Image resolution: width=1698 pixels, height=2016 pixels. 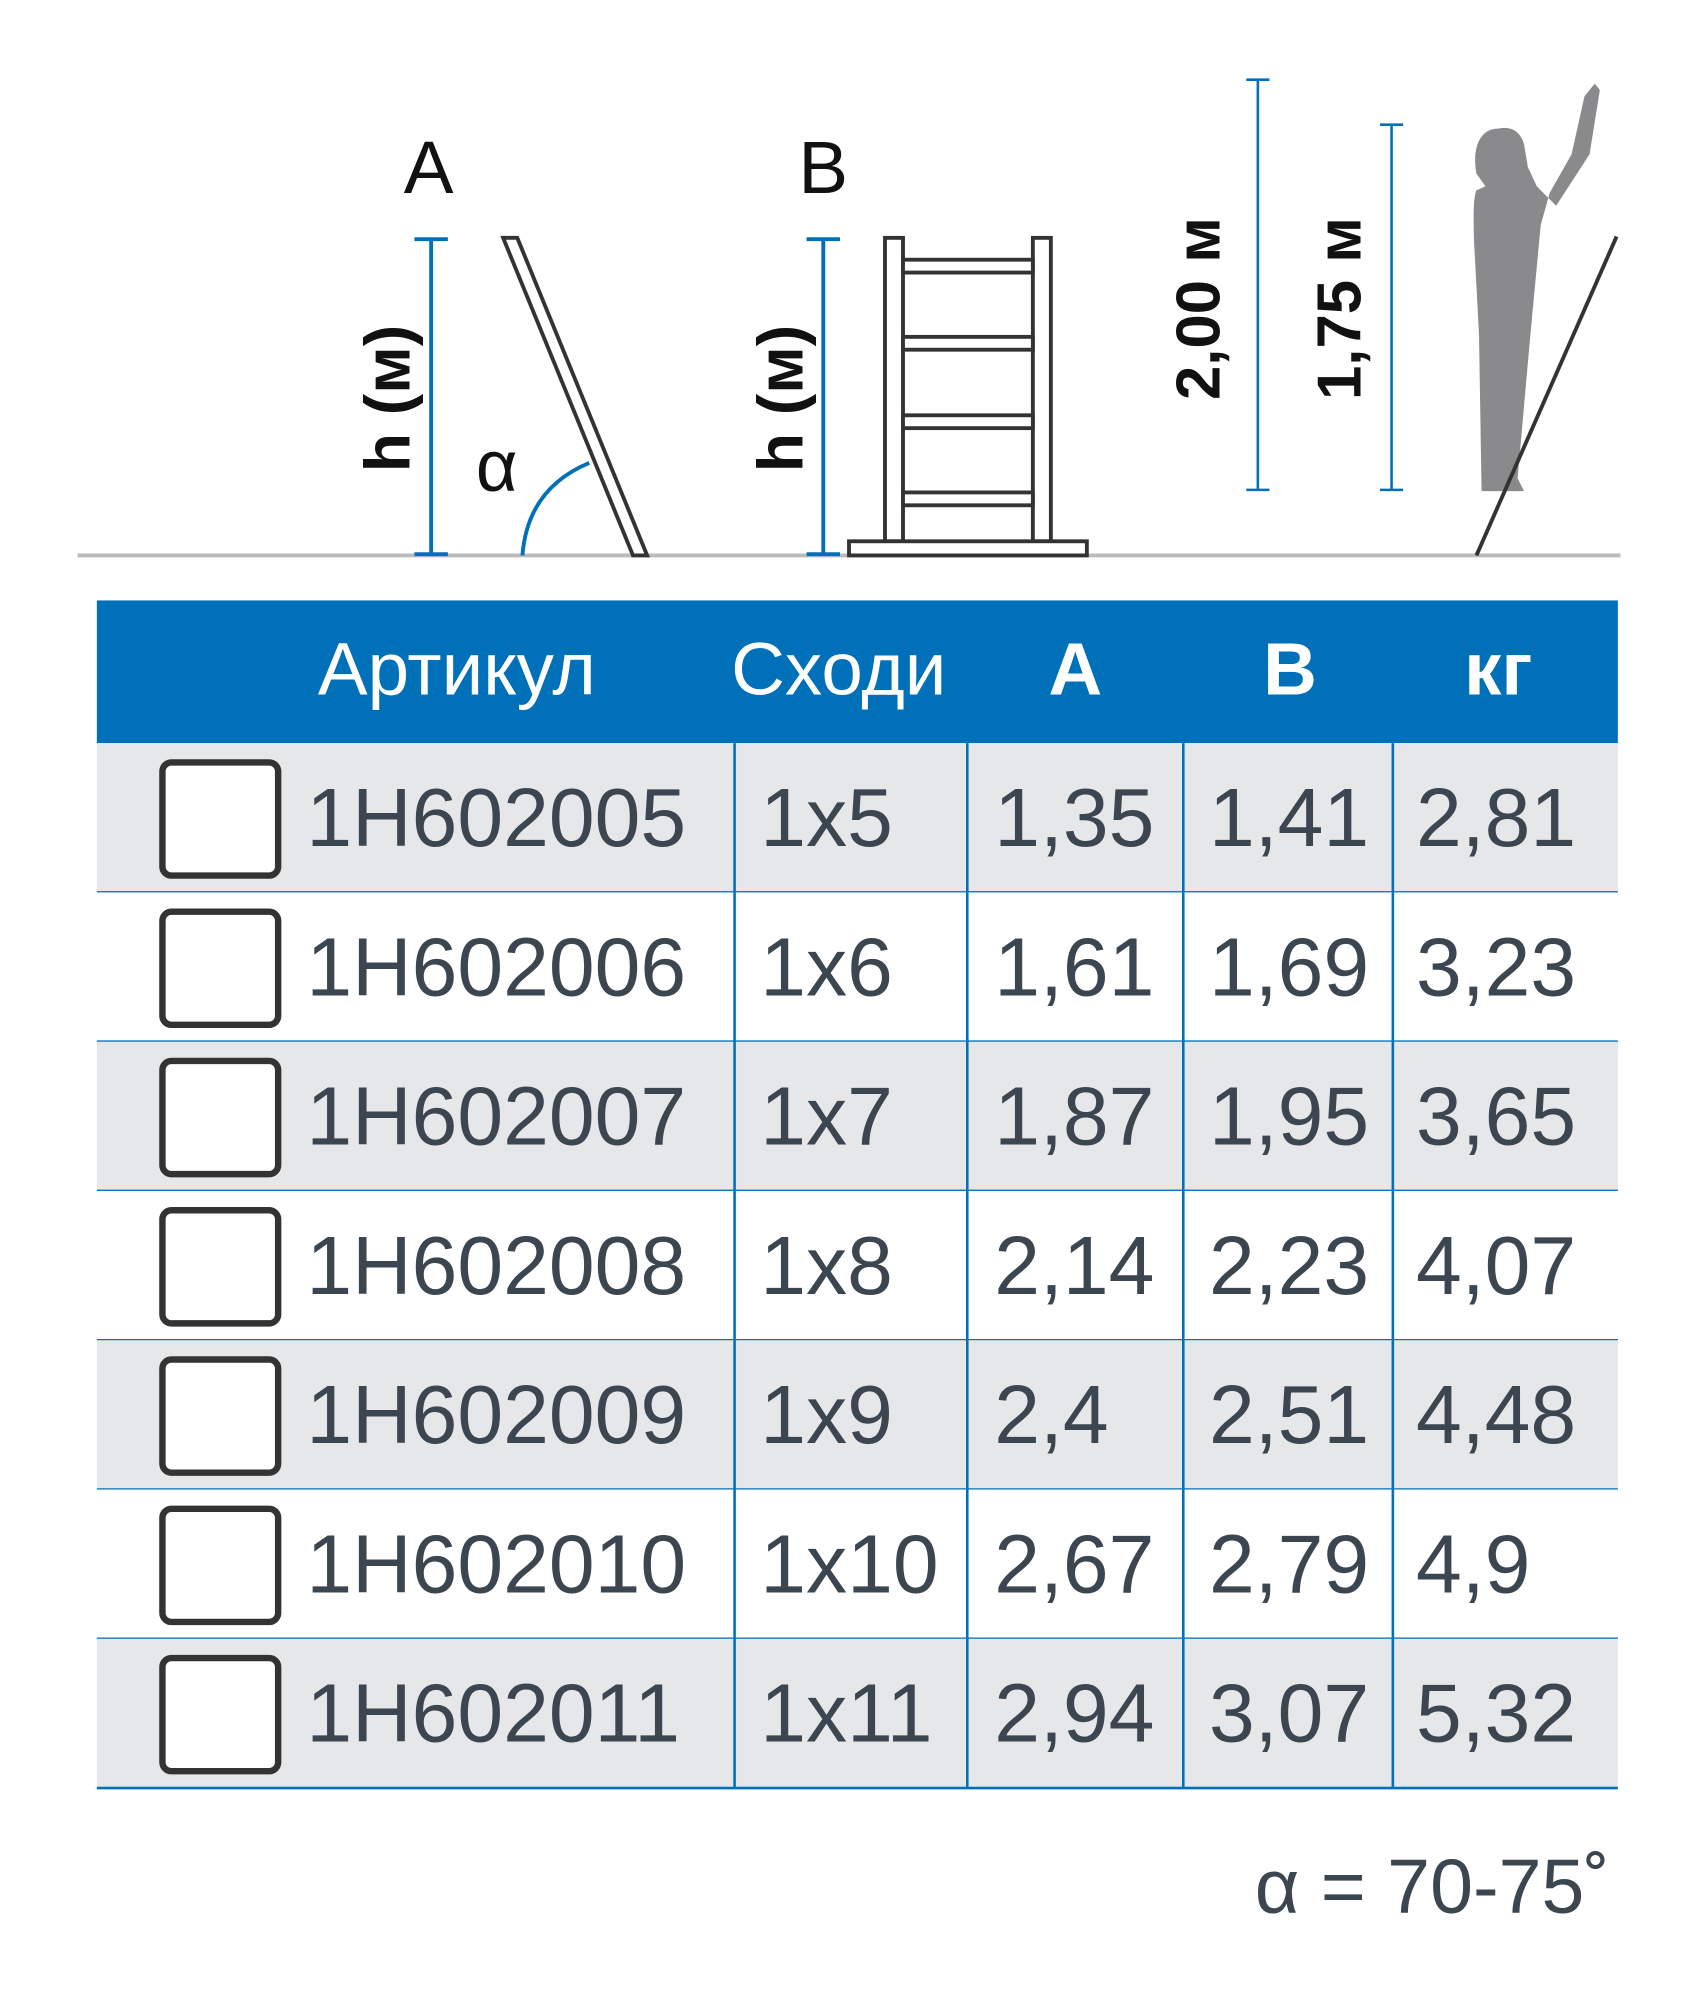 I want to click on cell-article: 1H602011, so click(x=493, y=1714).